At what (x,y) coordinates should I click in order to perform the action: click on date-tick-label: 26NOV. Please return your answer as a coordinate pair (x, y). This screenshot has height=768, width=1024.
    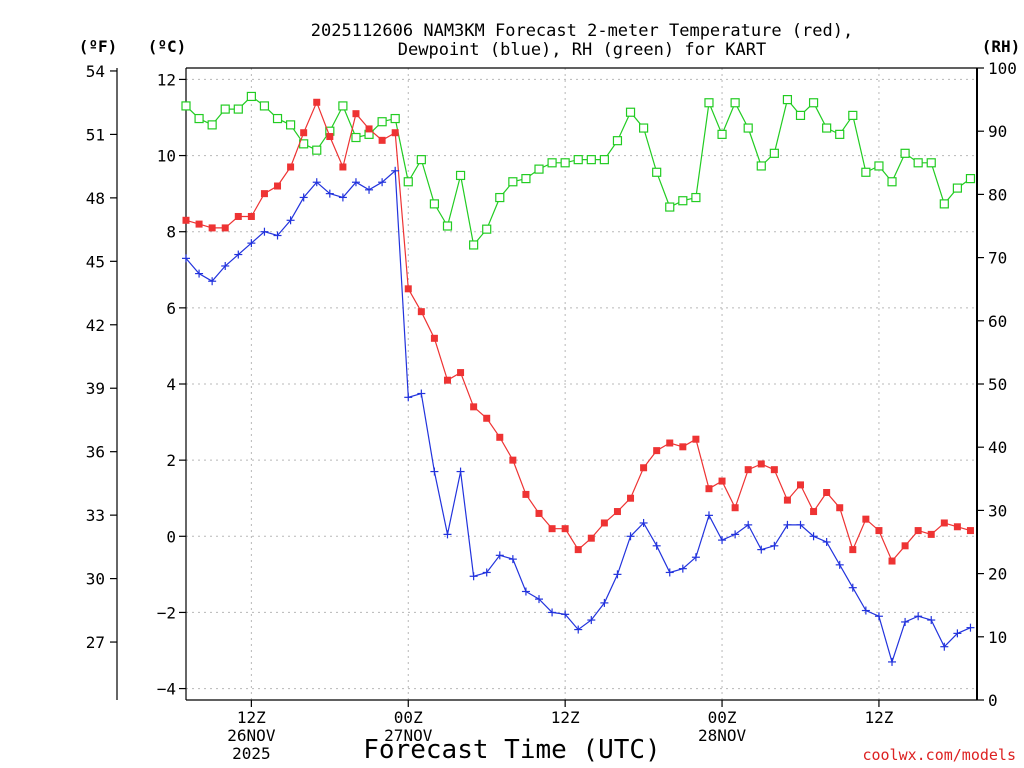
    Looking at the image, I should click on (251, 735).